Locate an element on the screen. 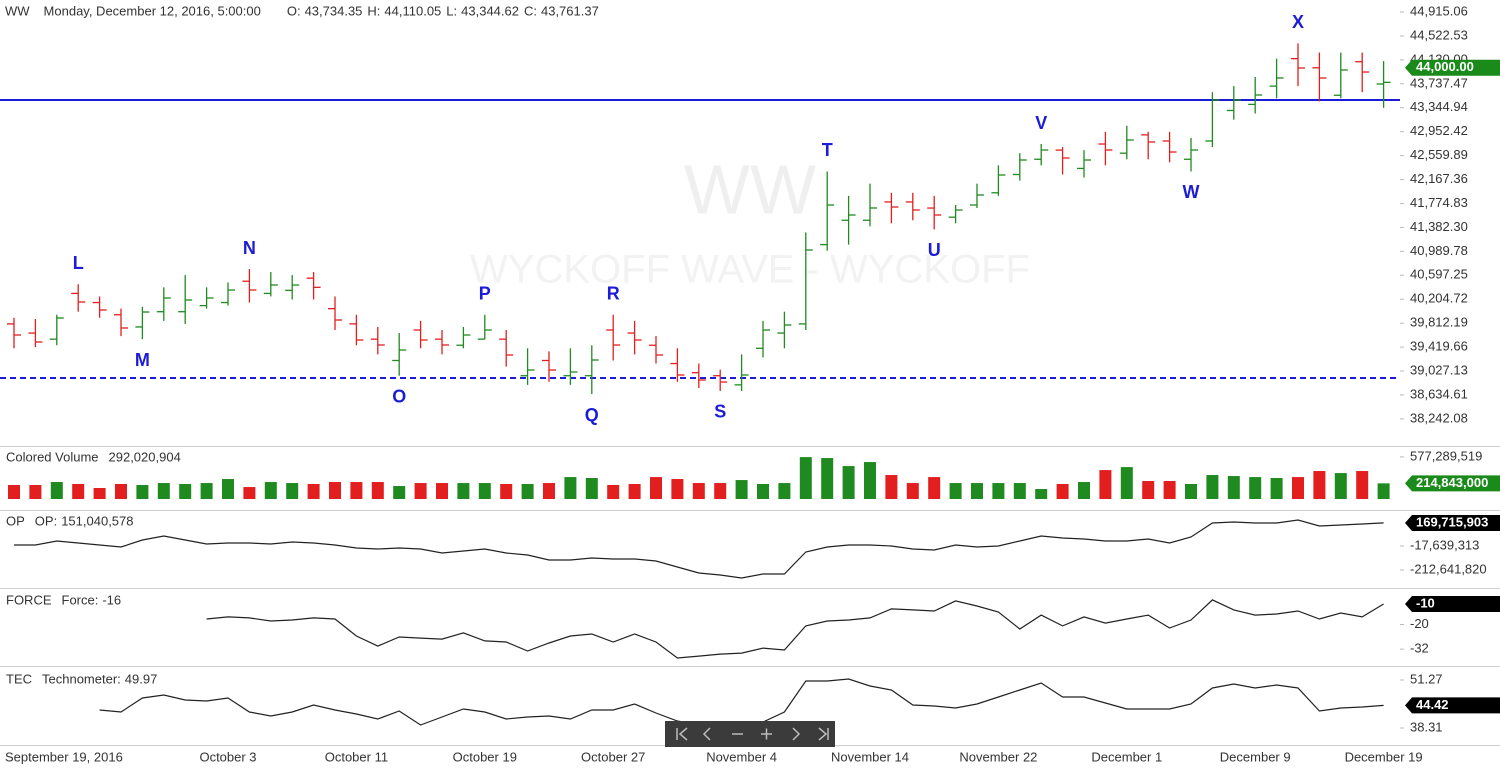  wave-label: T is located at coordinates (827, 150).